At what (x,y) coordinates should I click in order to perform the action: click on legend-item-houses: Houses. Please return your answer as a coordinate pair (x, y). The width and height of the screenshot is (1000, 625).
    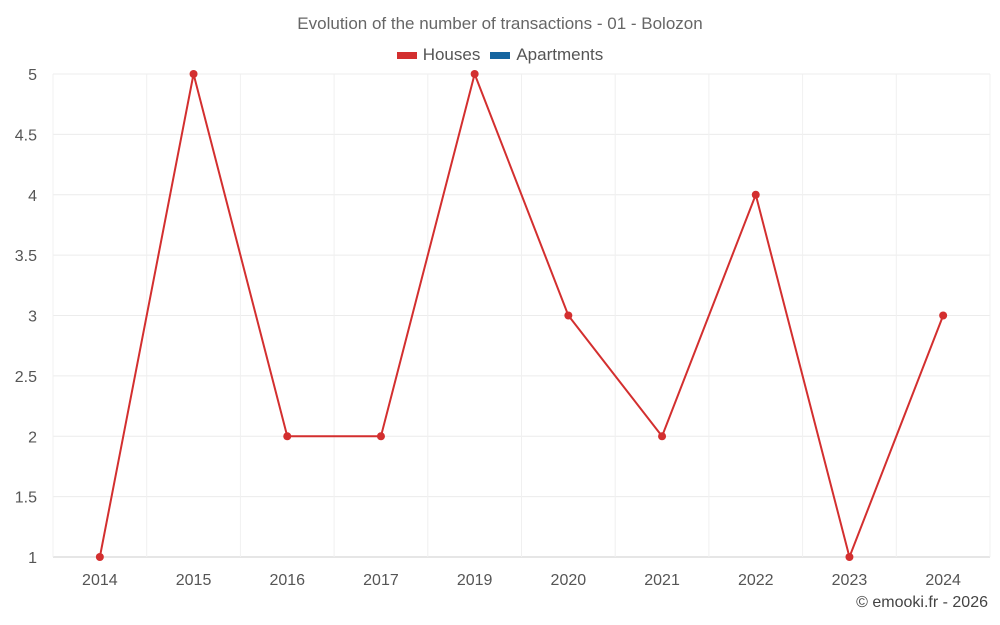
    Looking at the image, I should click on (438, 55).